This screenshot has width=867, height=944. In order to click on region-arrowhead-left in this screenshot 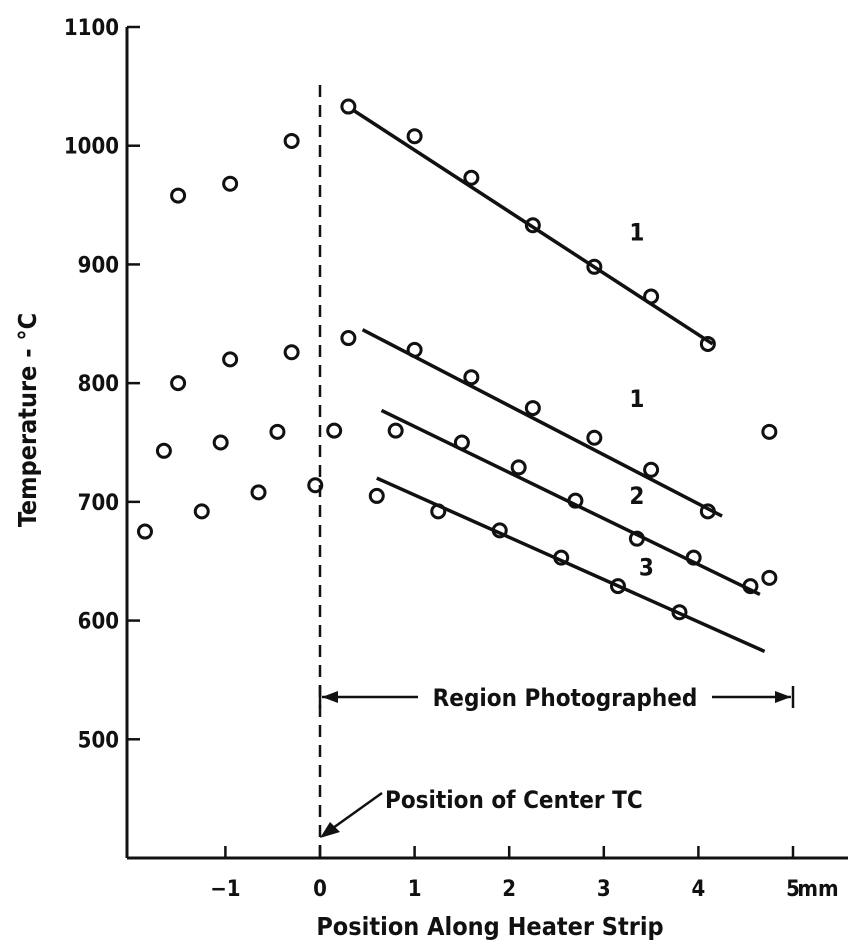, I will do `click(330, 697)`.